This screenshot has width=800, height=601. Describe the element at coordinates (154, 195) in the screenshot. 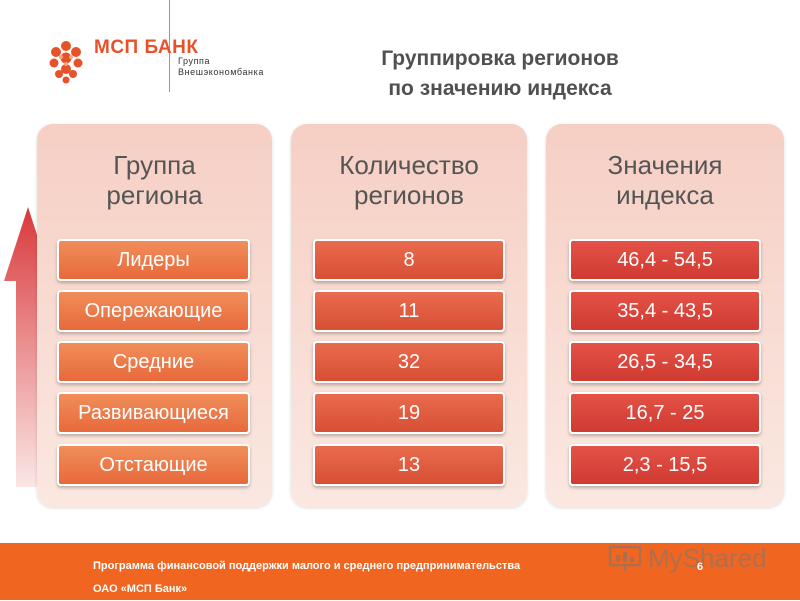

I see `group-header-line2: региона` at that location.